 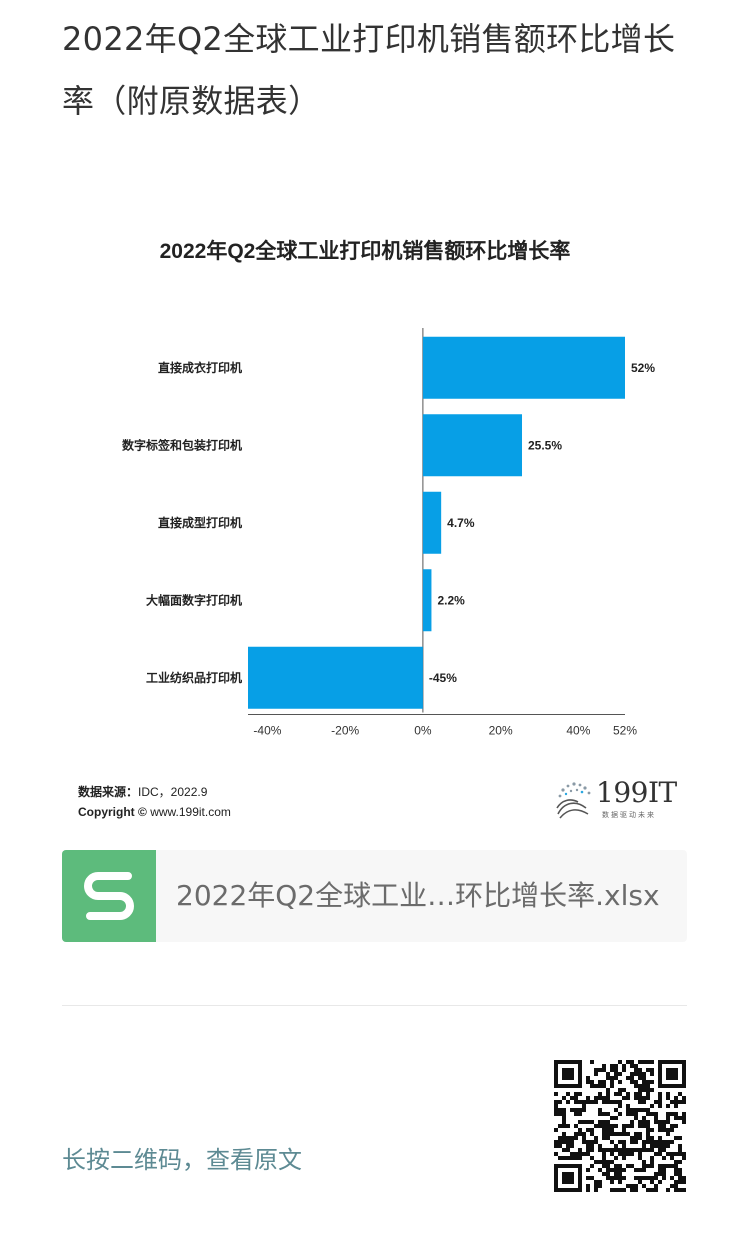 I want to click on category-label-2: 直接成型打印机, so click(x=200, y=522).